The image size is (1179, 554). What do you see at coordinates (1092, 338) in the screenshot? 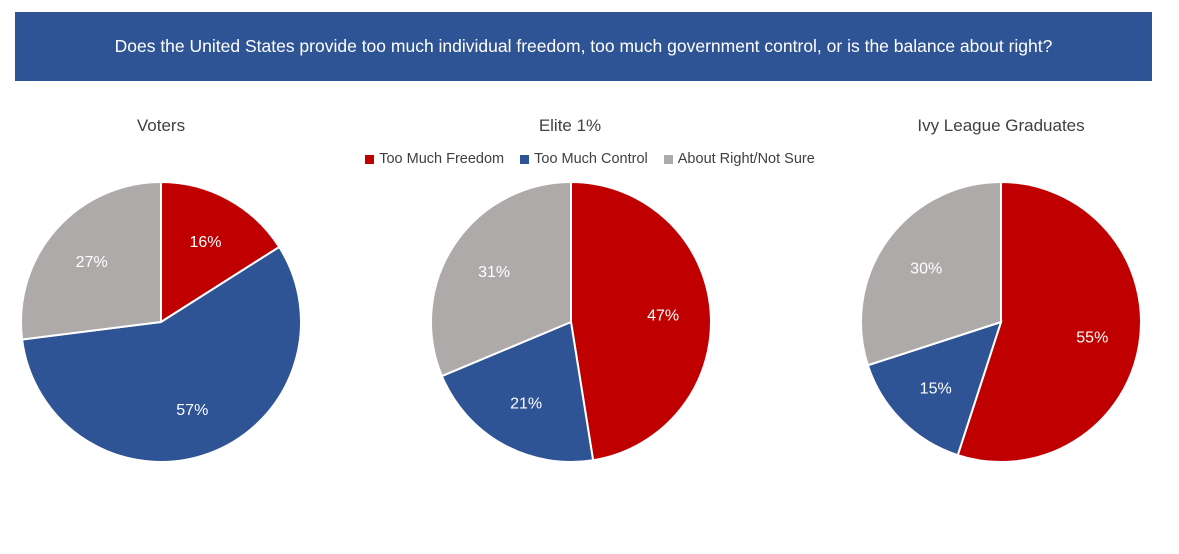
I see `data-label-ivy-freedom: 55%` at bounding box center [1092, 338].